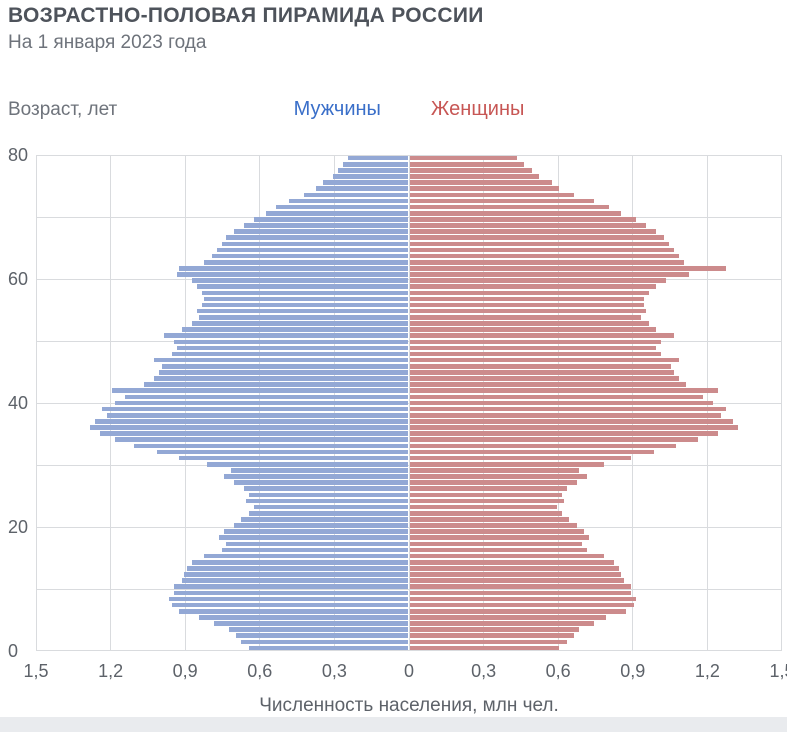 The image size is (787, 732). What do you see at coordinates (409, 705) in the screenshot?
I see `x-axis-caption: Численность населения, млн чел.` at bounding box center [409, 705].